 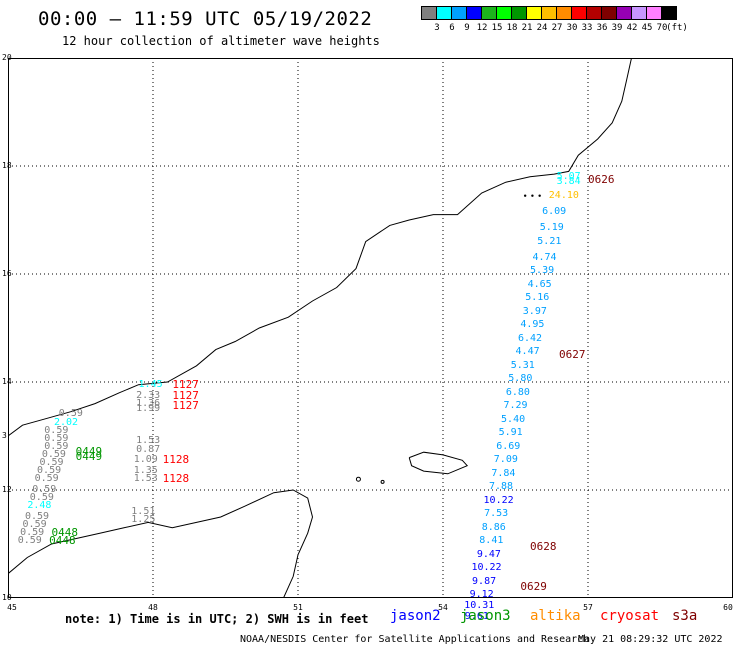 I want to click on lon-tick-label: 60, so click(x=728, y=607).